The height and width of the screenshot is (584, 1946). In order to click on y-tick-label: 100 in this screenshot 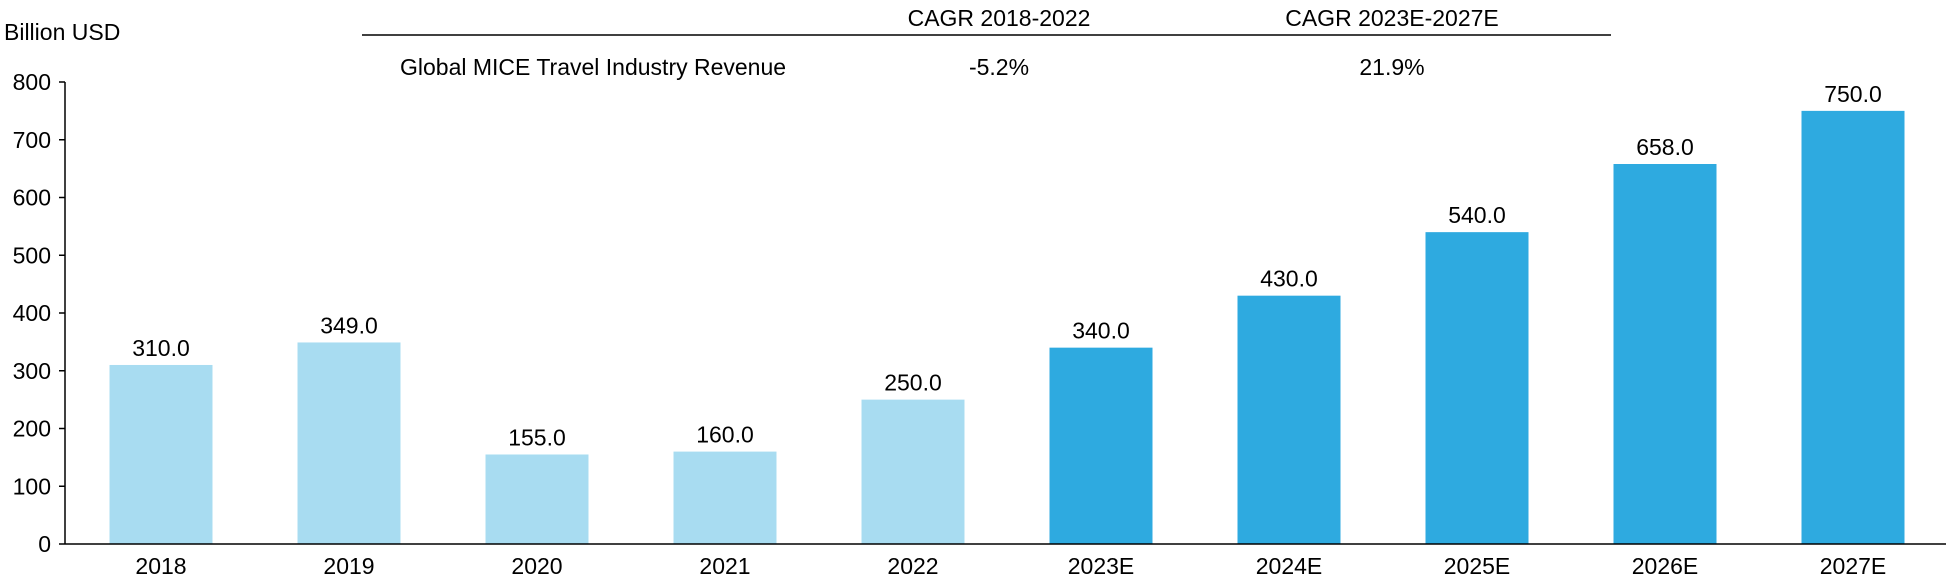, I will do `click(32, 486)`.